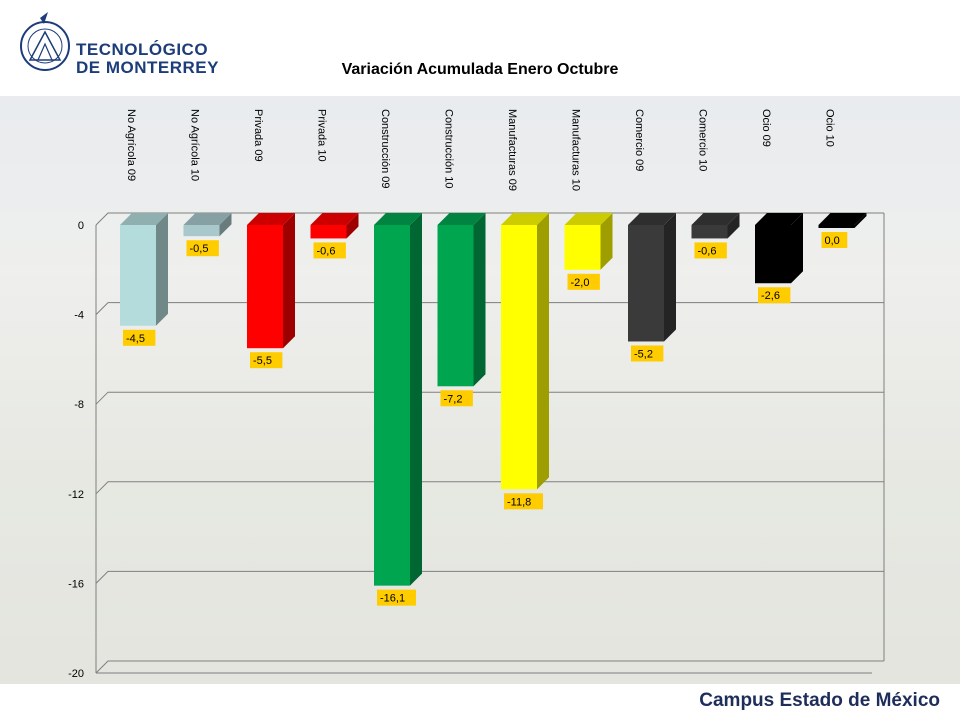 This screenshot has width=960, height=720. Describe the element at coordinates (643, 354) in the screenshot. I see `data-label: -5,2` at that location.